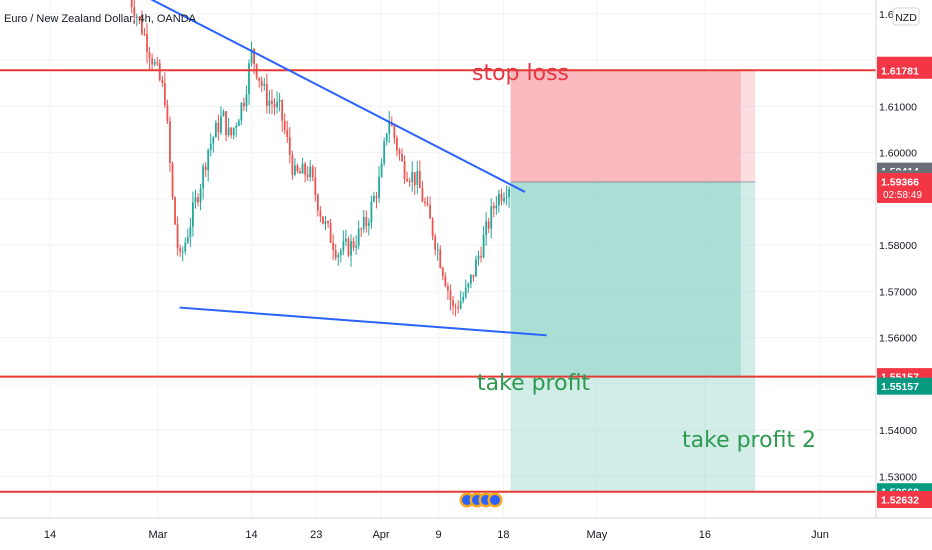  Describe the element at coordinates (902, 195) in the screenshot. I see `countdown-label: 02:58:49` at that location.